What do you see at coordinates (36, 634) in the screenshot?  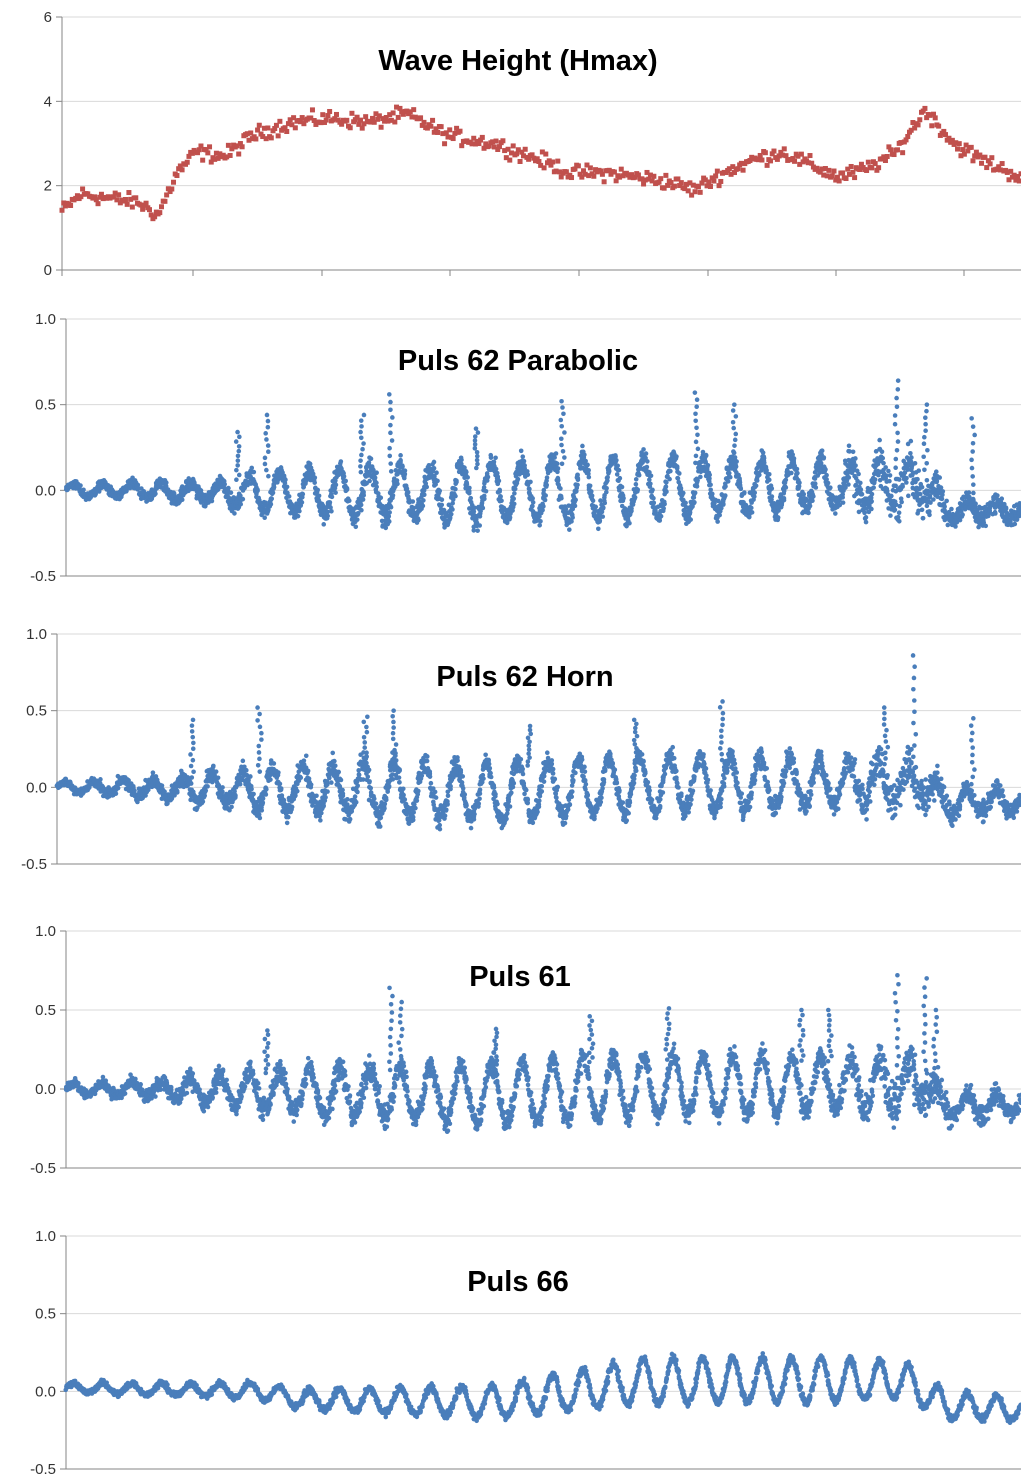 I see `y-tick-label: 1.0` at bounding box center [36, 634].